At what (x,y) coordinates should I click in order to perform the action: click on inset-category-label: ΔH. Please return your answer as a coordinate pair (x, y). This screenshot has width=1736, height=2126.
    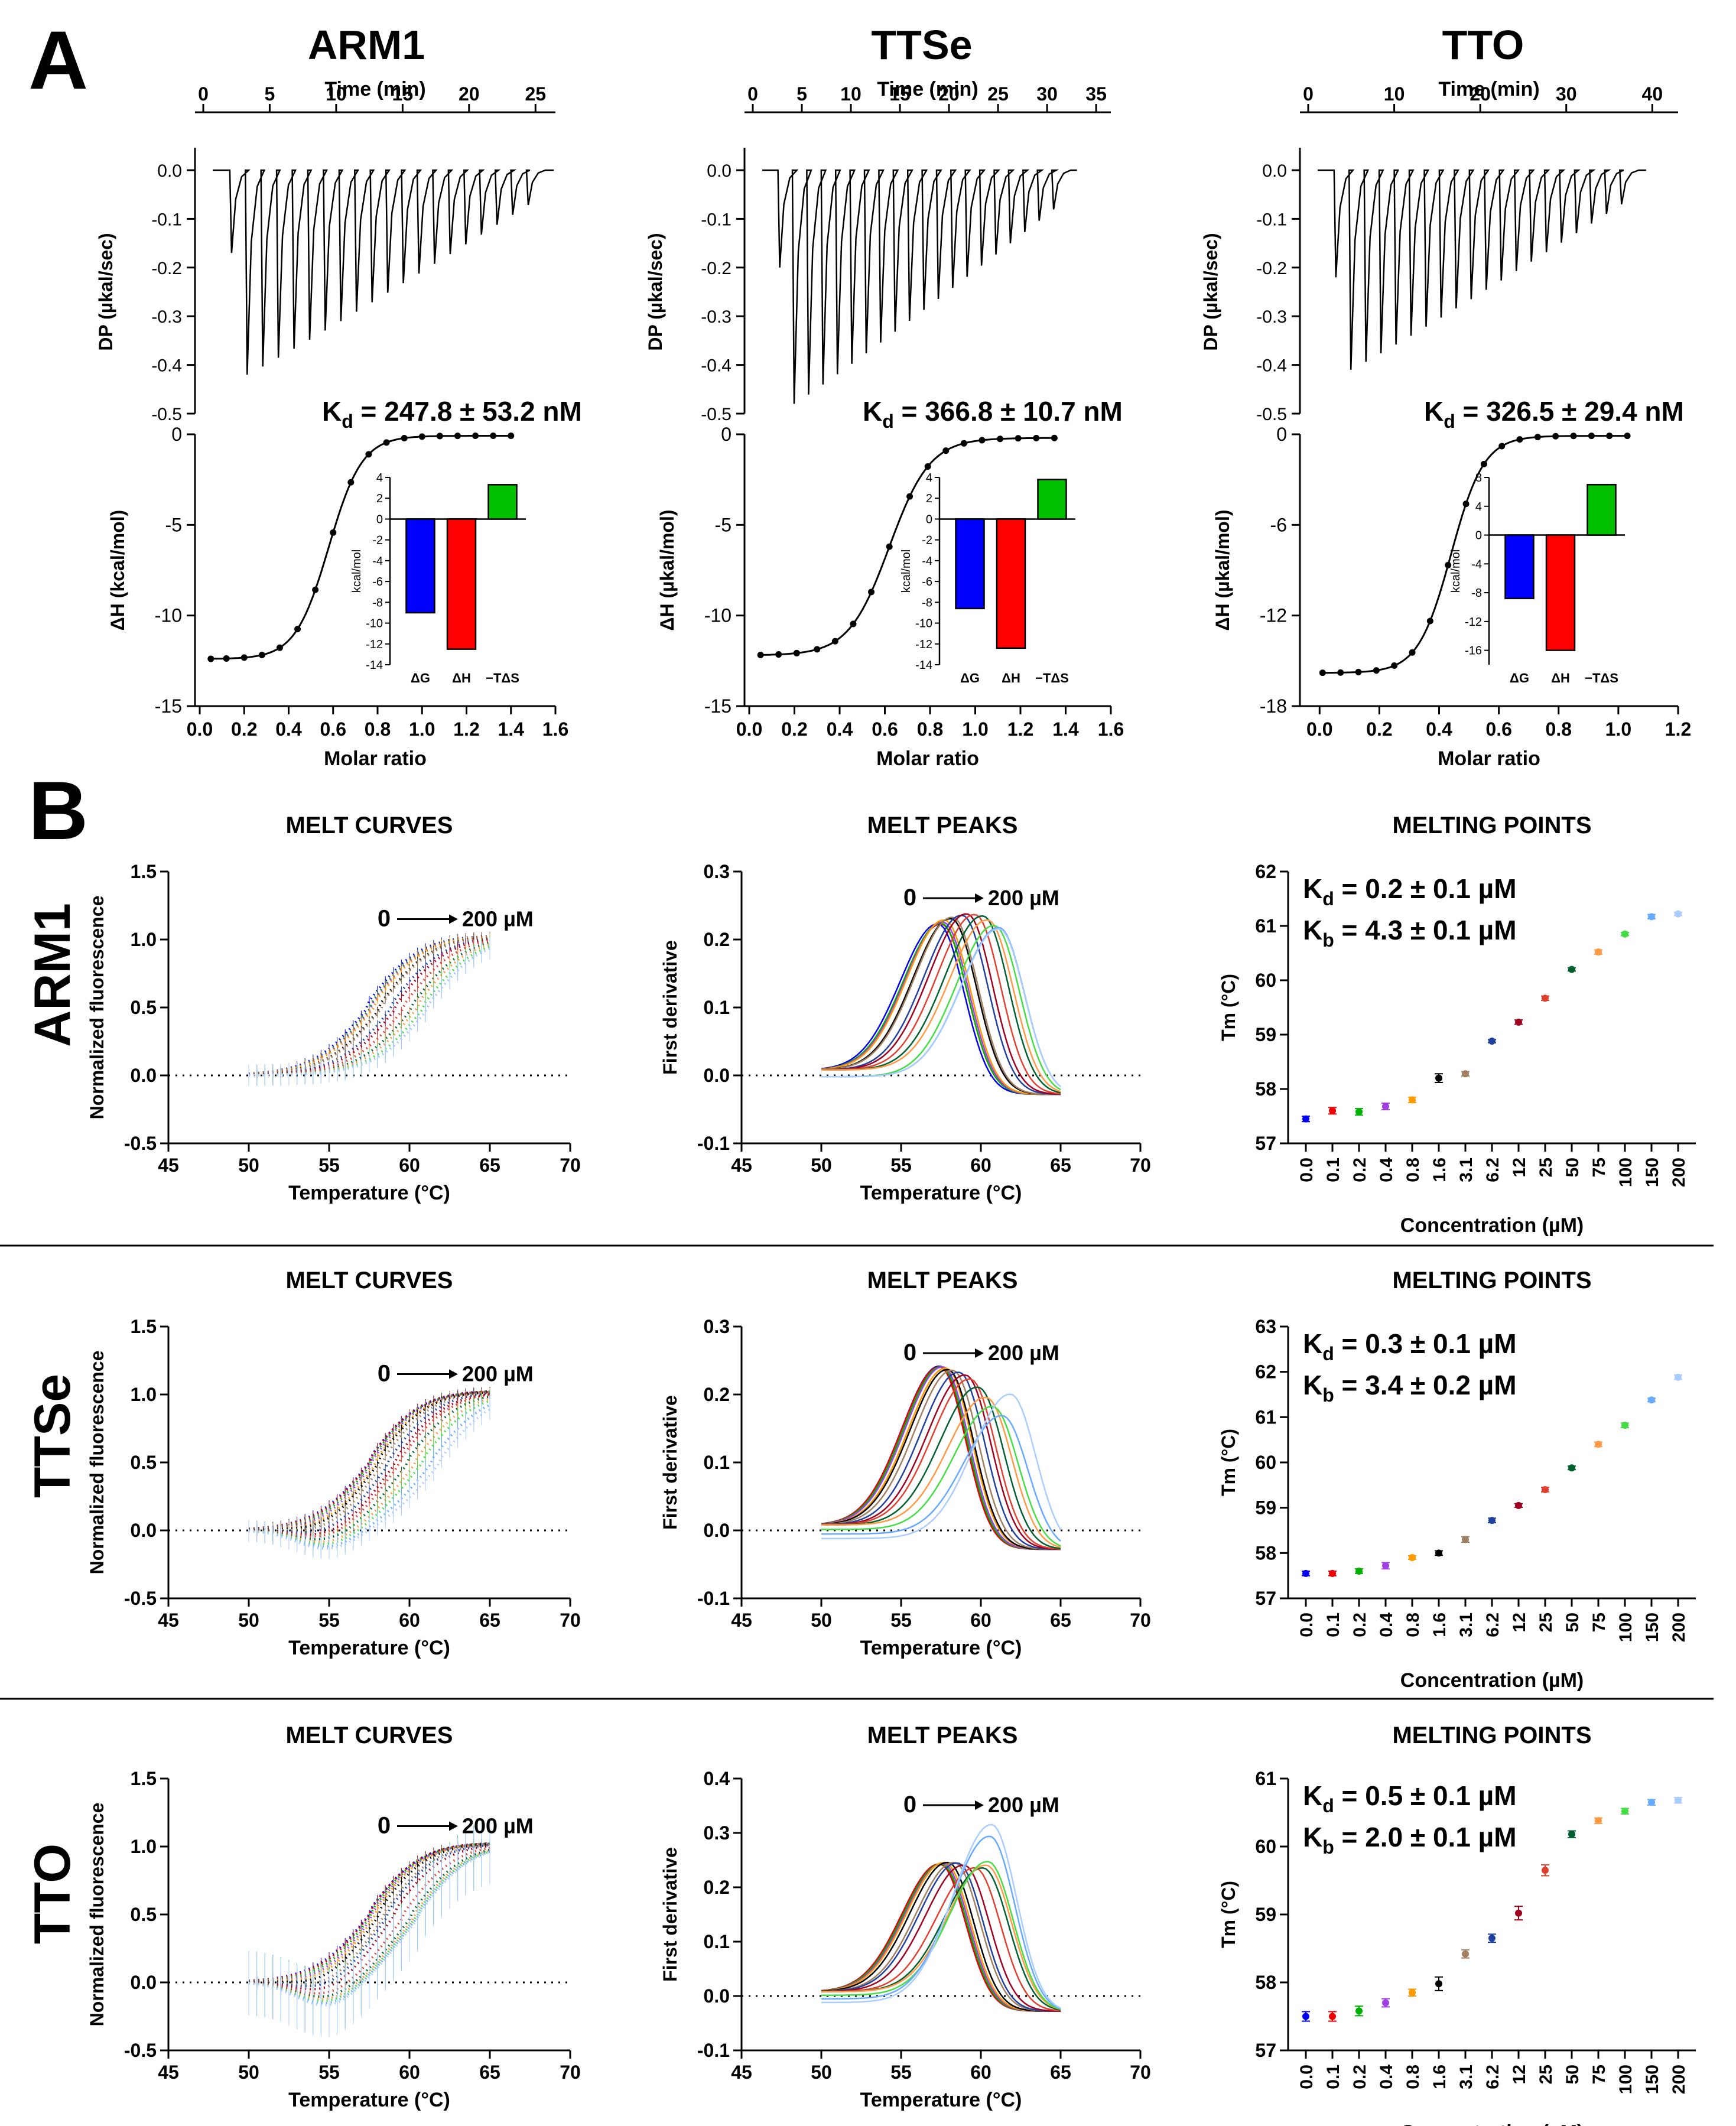
    Looking at the image, I should click on (1011, 678).